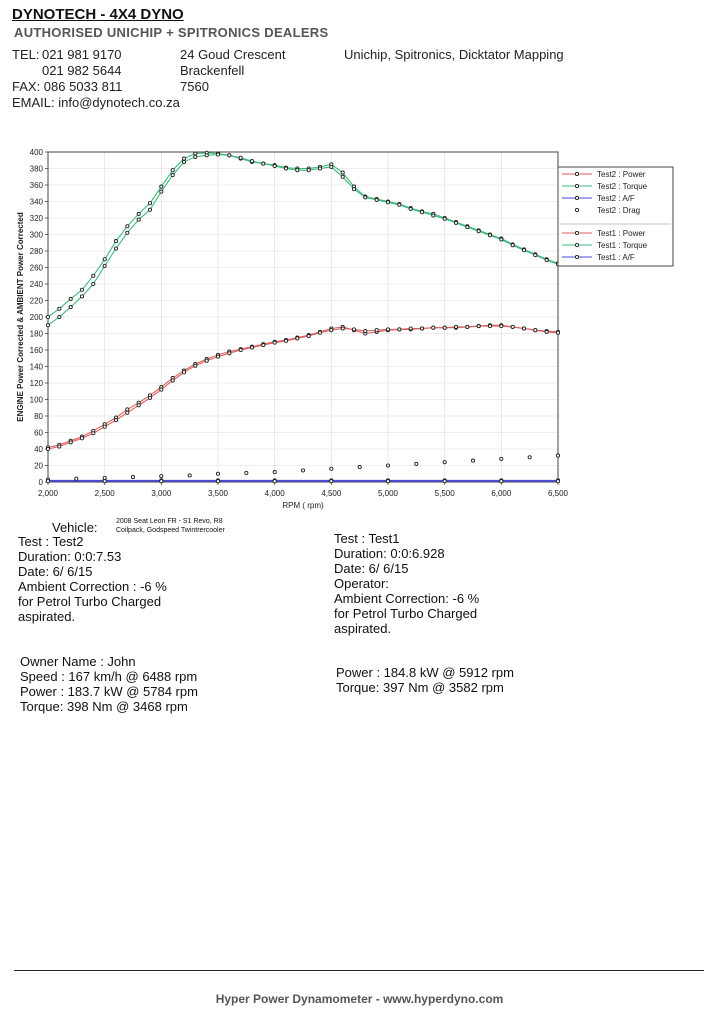 The image size is (719, 1024). I want to click on test1-power: Power : 184.8 kW @ 5912 rpm, so click(425, 672).